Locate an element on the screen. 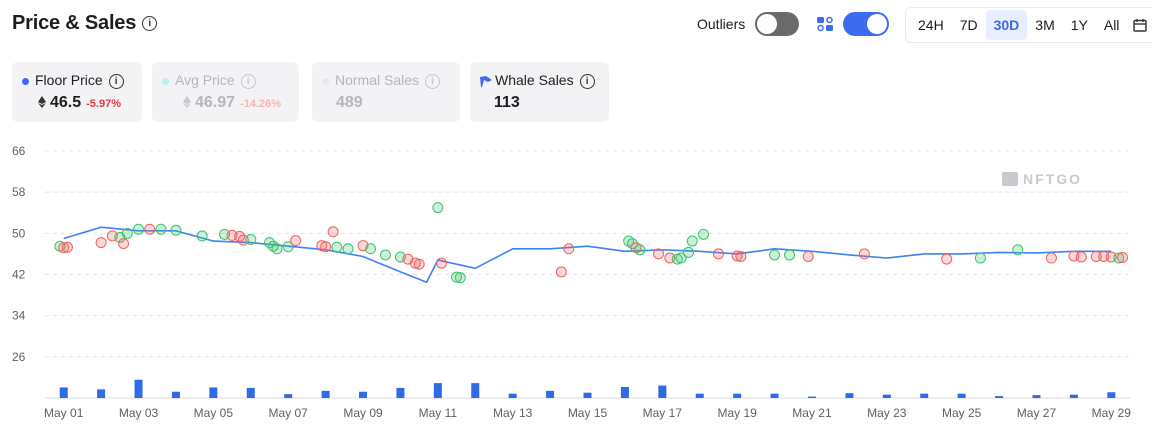 This screenshot has height=429, width=1152. watermark-text: NFTGO is located at coordinates (1052, 179).